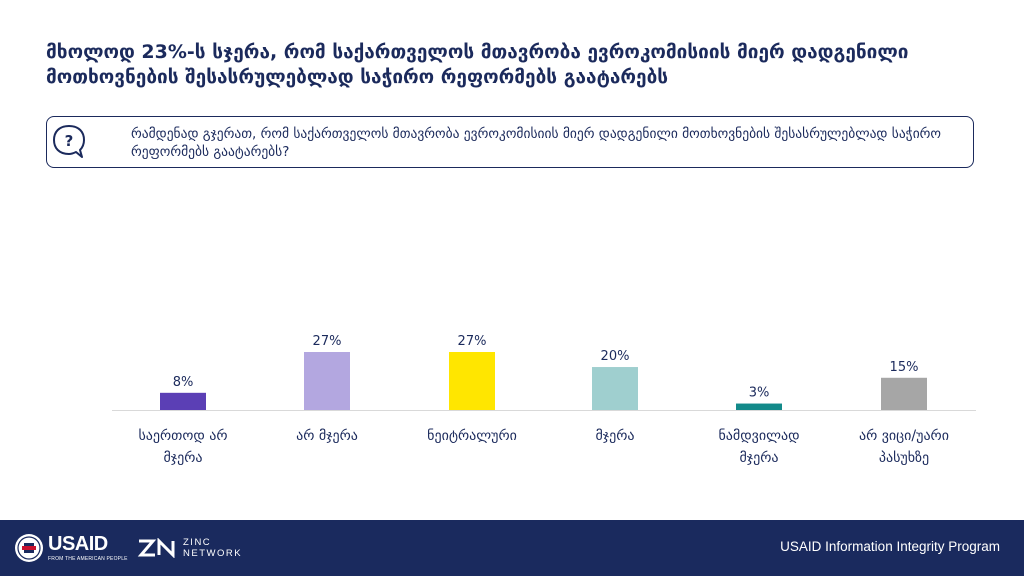  I want to click on category-label-2-line-0: ნეიტრალური, so click(472, 435).